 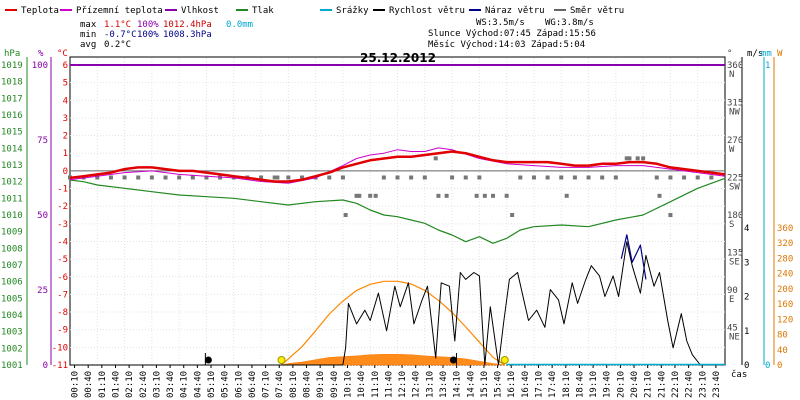 I want to click on temp-tick-15: -9, so click(x=62, y=331).